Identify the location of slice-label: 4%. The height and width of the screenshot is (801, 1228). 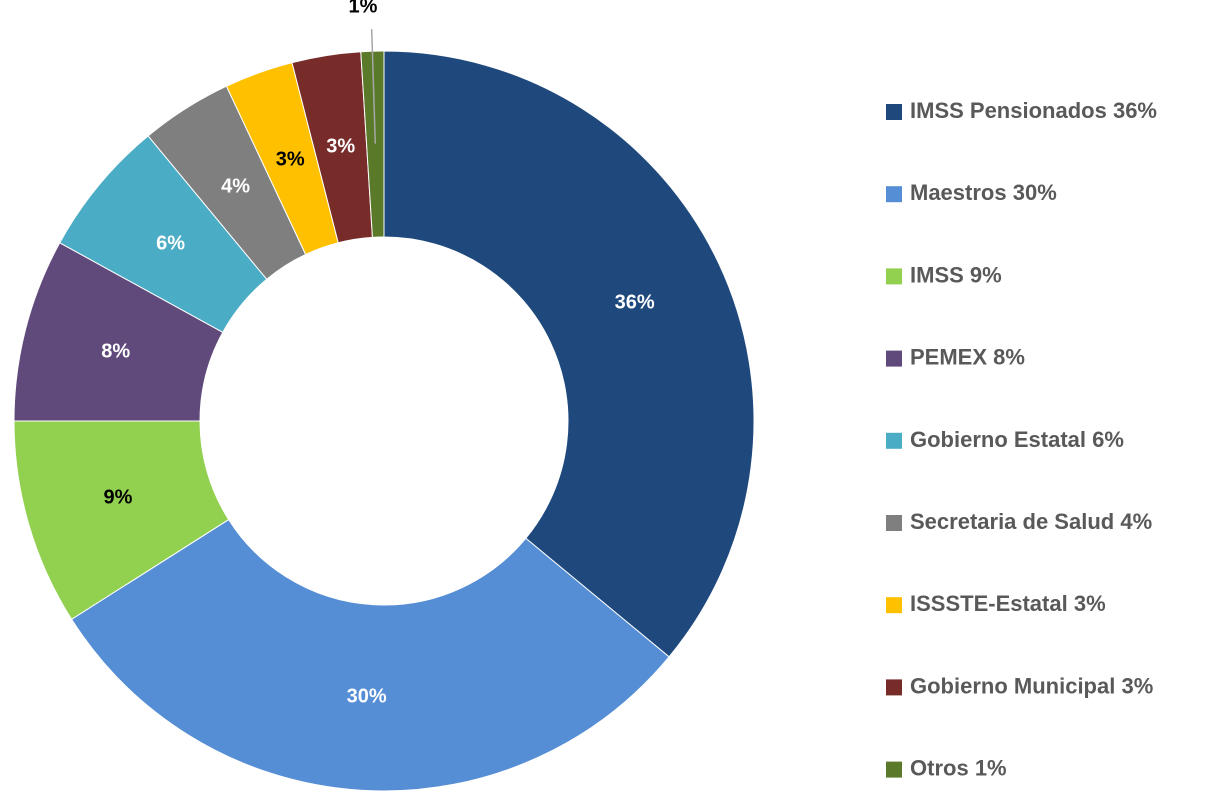
(235, 186).